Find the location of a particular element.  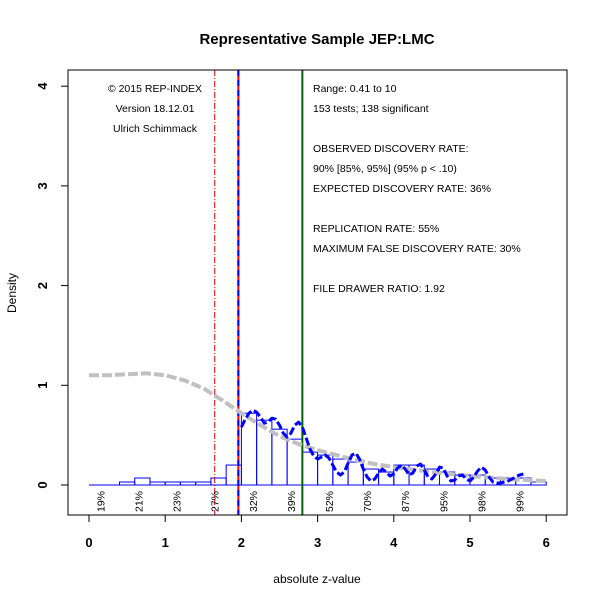

percent-label: 99% is located at coordinates (521, 501).